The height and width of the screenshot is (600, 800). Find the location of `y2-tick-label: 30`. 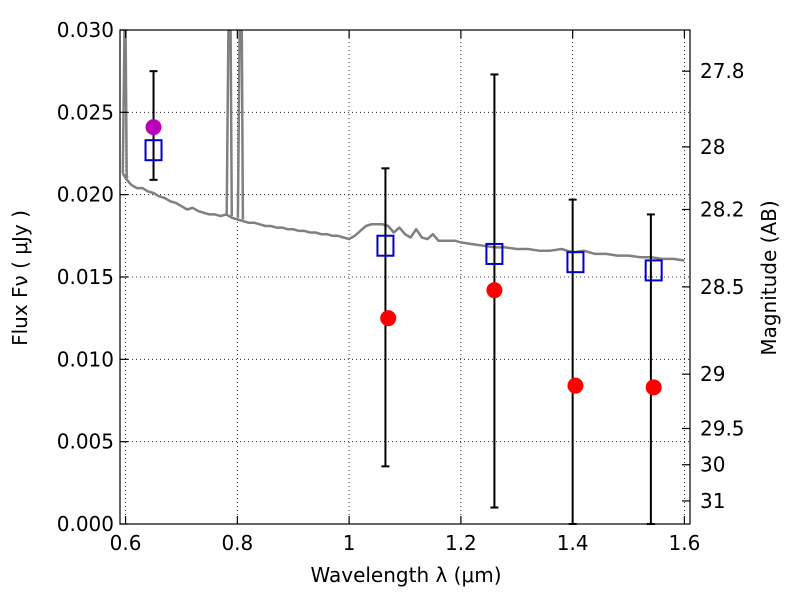

y2-tick-label: 30 is located at coordinates (712, 465).